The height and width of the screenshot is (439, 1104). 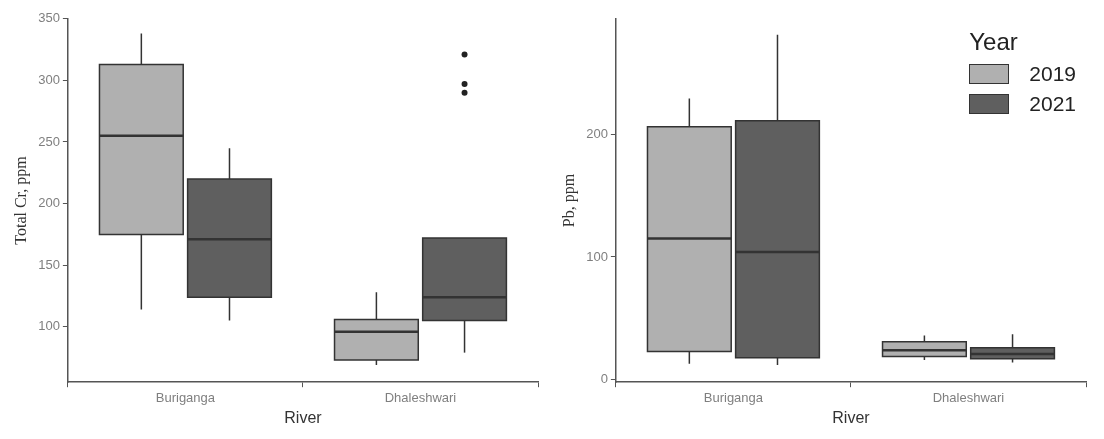 What do you see at coordinates (49, 141) in the screenshot?
I see `y-tick-label: 250` at bounding box center [49, 141].